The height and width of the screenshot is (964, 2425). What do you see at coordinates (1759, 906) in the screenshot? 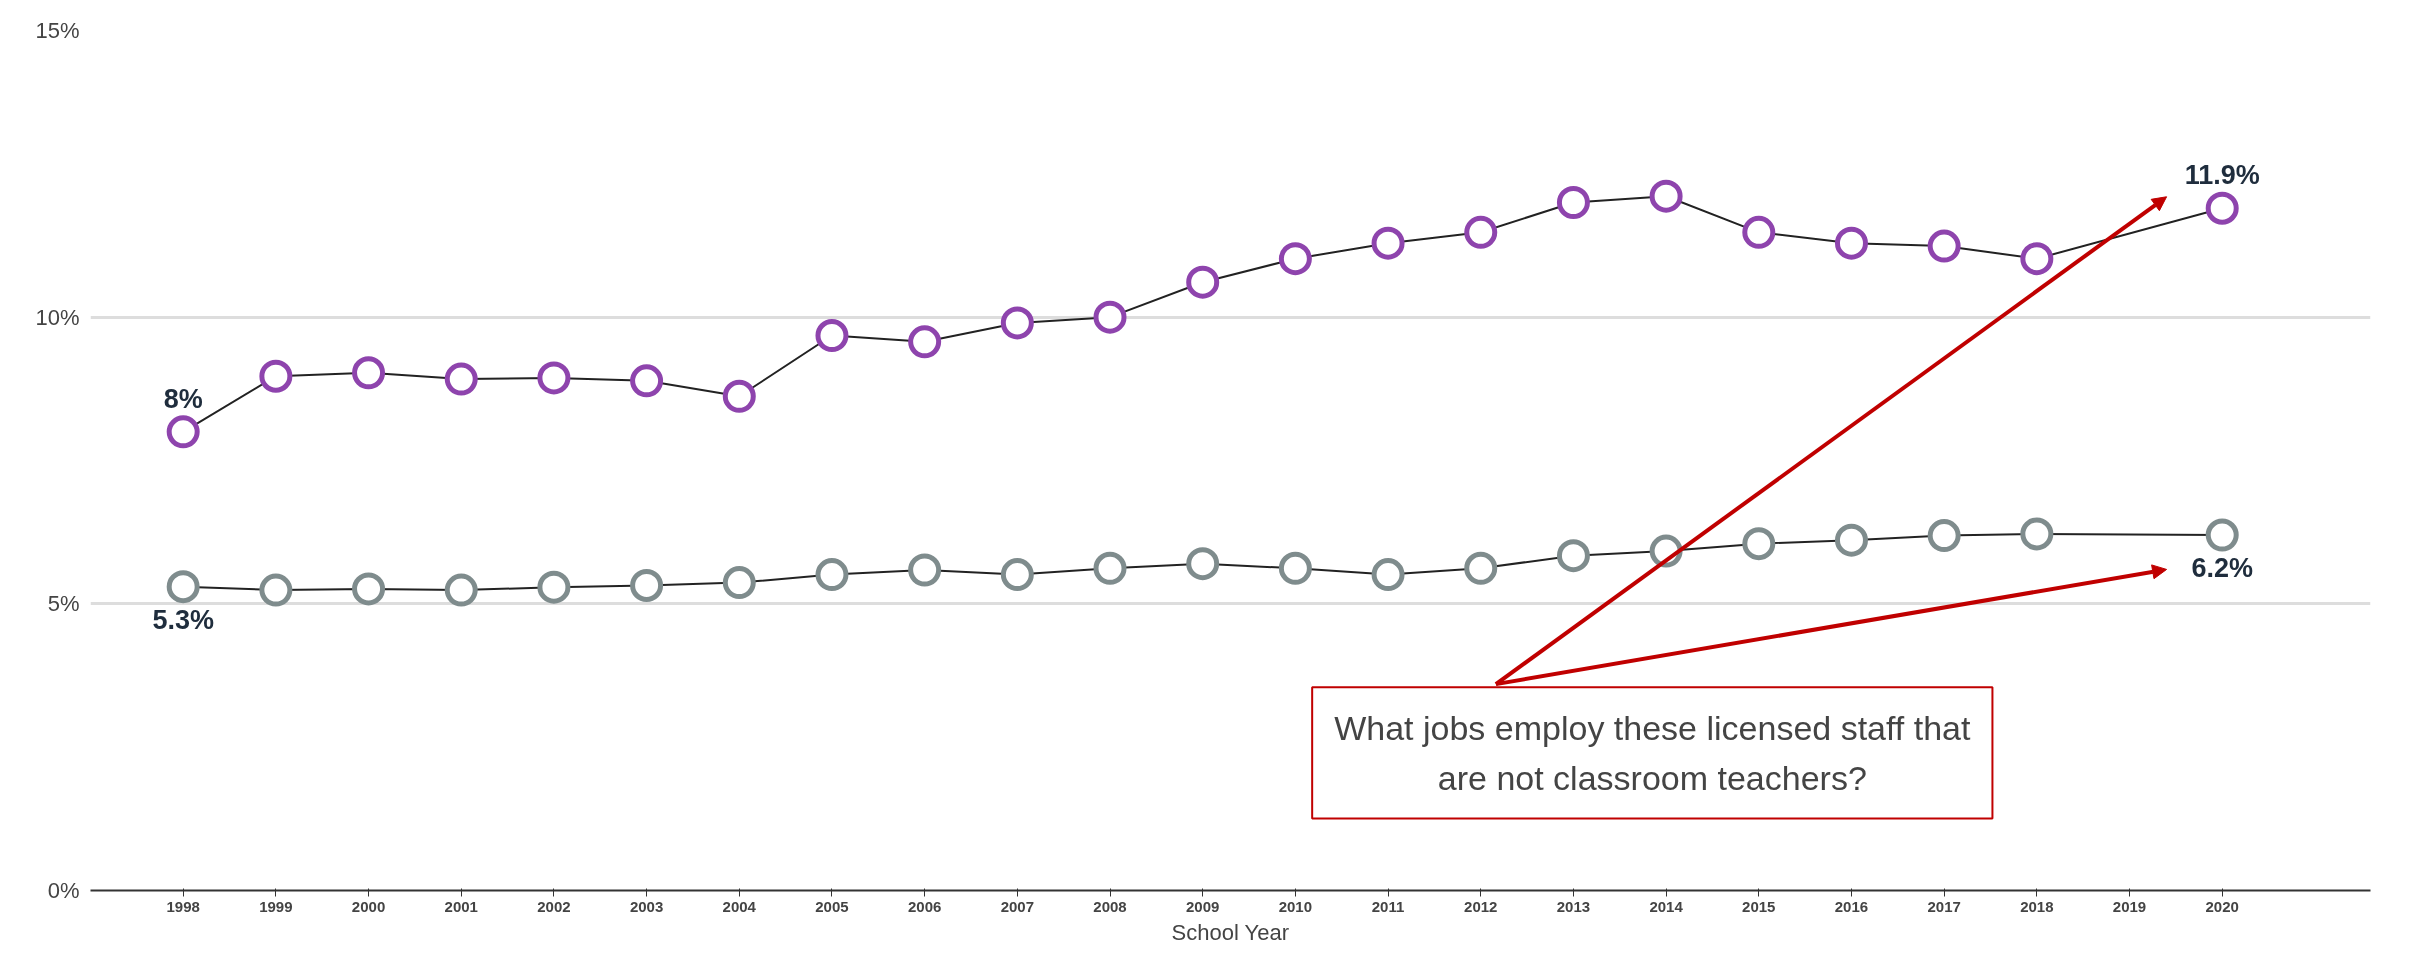
I see `x-tick-label: 2015` at bounding box center [1759, 906].